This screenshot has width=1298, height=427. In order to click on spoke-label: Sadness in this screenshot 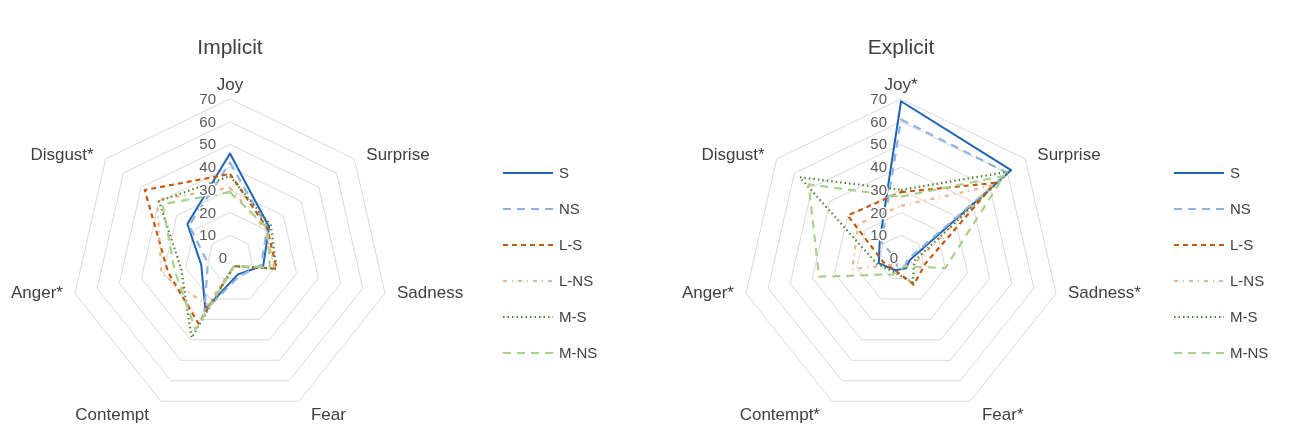, I will do `click(430, 293)`.